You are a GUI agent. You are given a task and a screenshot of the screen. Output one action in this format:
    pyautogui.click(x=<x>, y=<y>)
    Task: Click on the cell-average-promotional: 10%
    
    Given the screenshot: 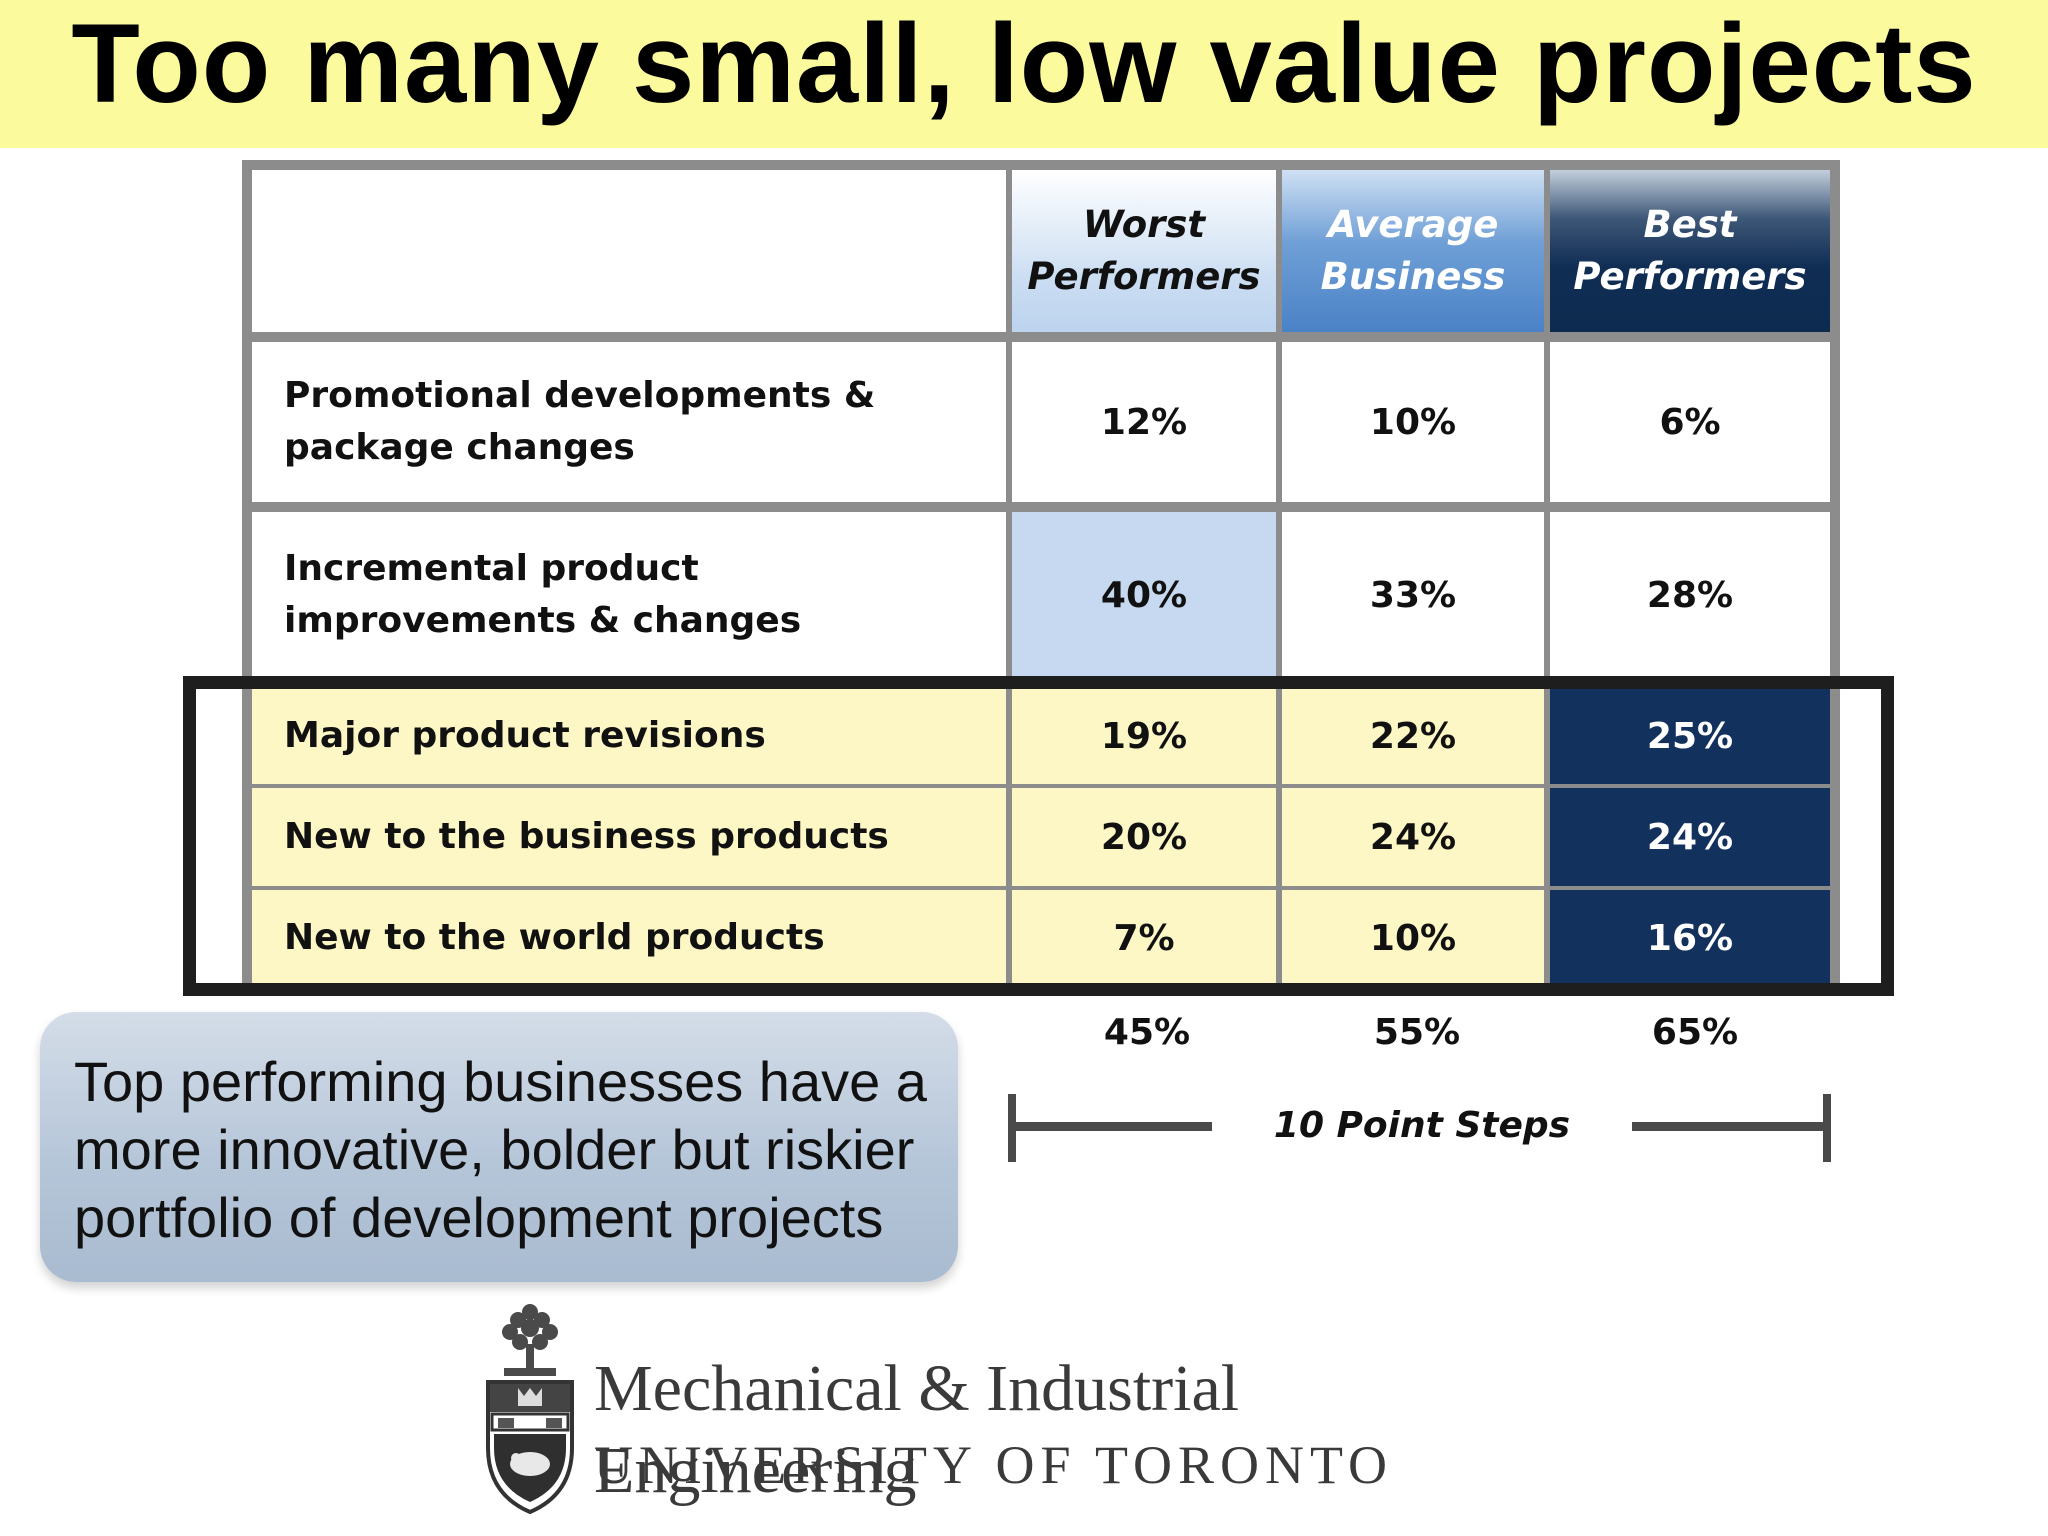 What is the action you would take?
    pyautogui.click(x=1413, y=422)
    